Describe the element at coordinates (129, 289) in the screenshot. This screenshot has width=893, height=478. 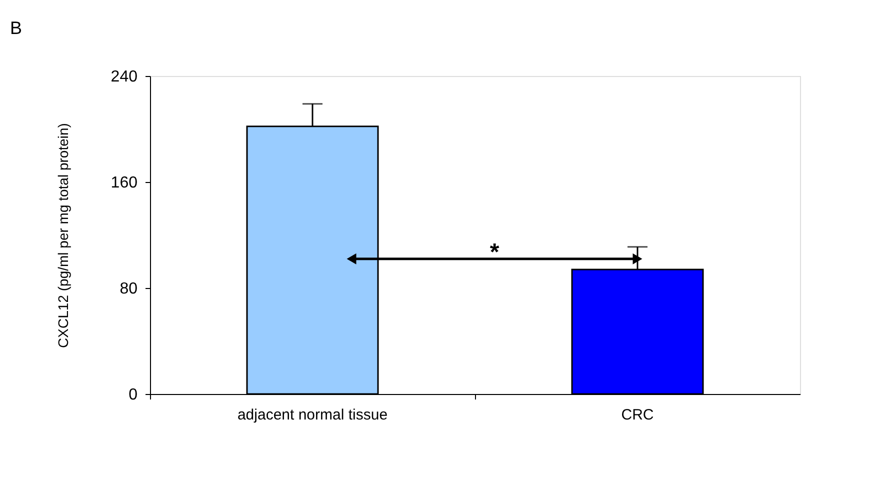
I see `y-tick-label: 80` at that location.